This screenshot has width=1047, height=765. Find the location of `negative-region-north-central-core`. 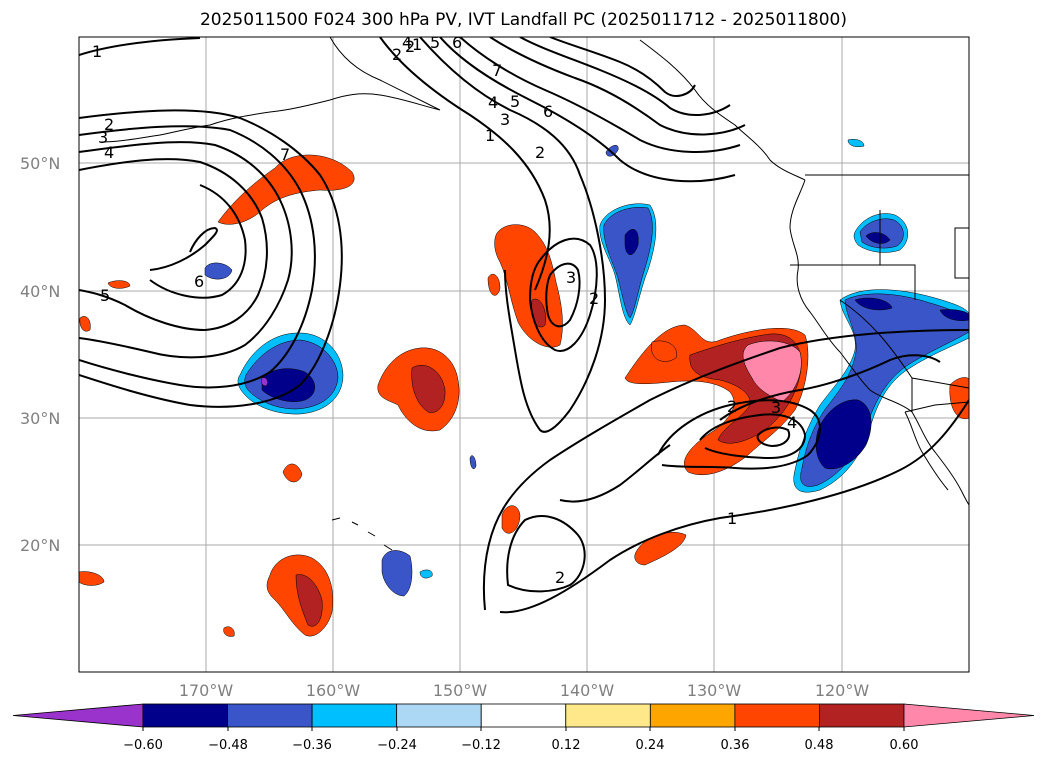

negative-region-north-central-core is located at coordinates (631, 242).